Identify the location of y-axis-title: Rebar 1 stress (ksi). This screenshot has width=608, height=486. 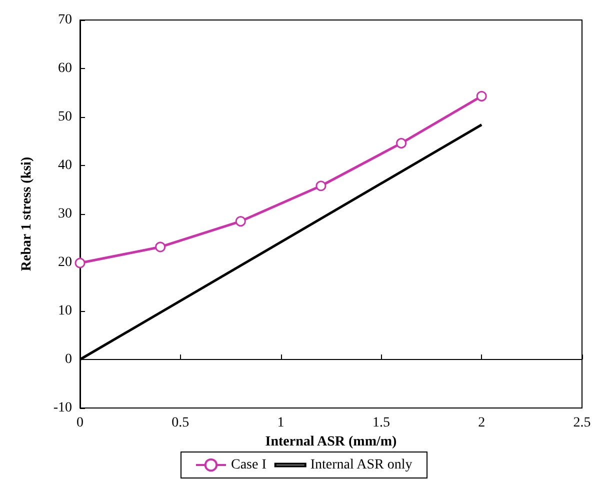
(27, 214).